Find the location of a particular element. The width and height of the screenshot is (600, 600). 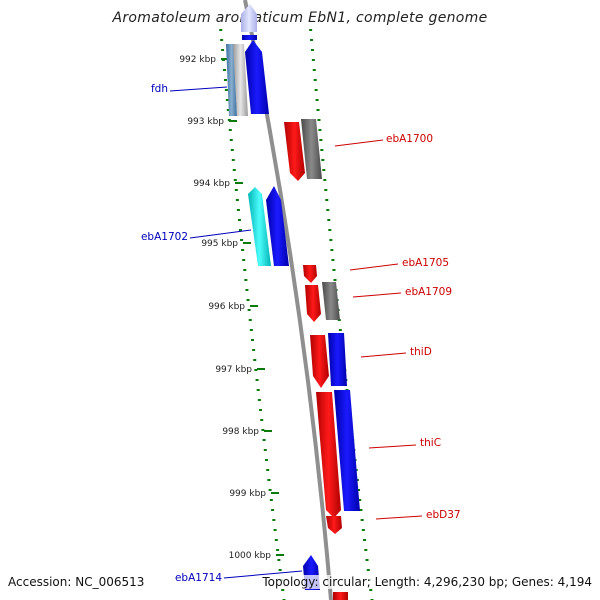

gene-feature-ebD37 is located at coordinates (334, 525).